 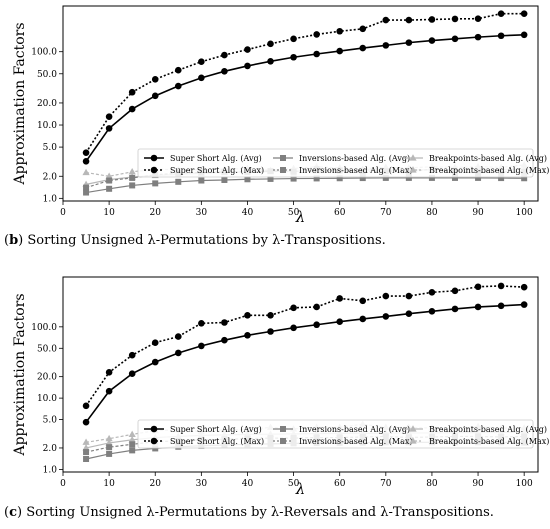 What do you see at coordinates (202, 213) in the screenshot?
I see `x-tick-label: 30` at bounding box center [202, 213].